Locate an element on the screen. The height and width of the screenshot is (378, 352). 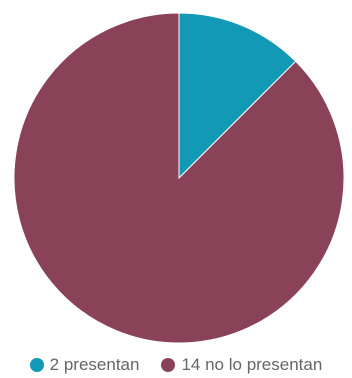
legend-item-presentan: 2 presentan is located at coordinates (84, 365).